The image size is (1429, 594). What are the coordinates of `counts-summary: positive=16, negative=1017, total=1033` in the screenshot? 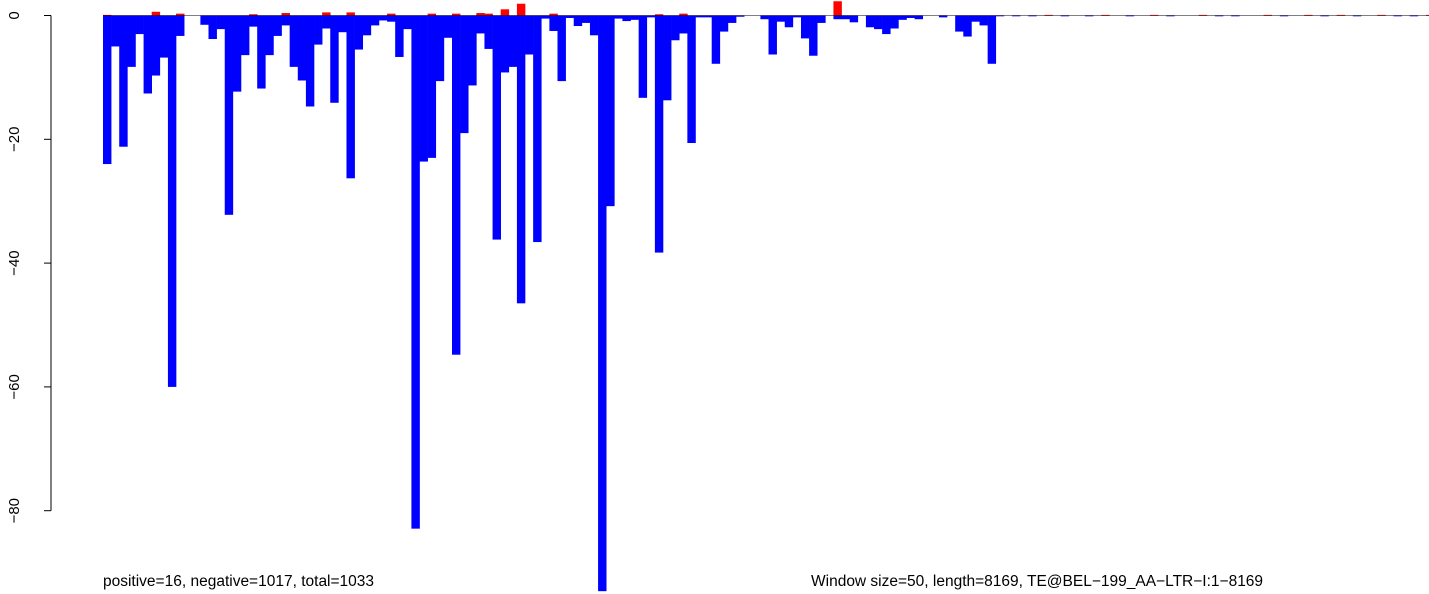 It's located at (239, 581).